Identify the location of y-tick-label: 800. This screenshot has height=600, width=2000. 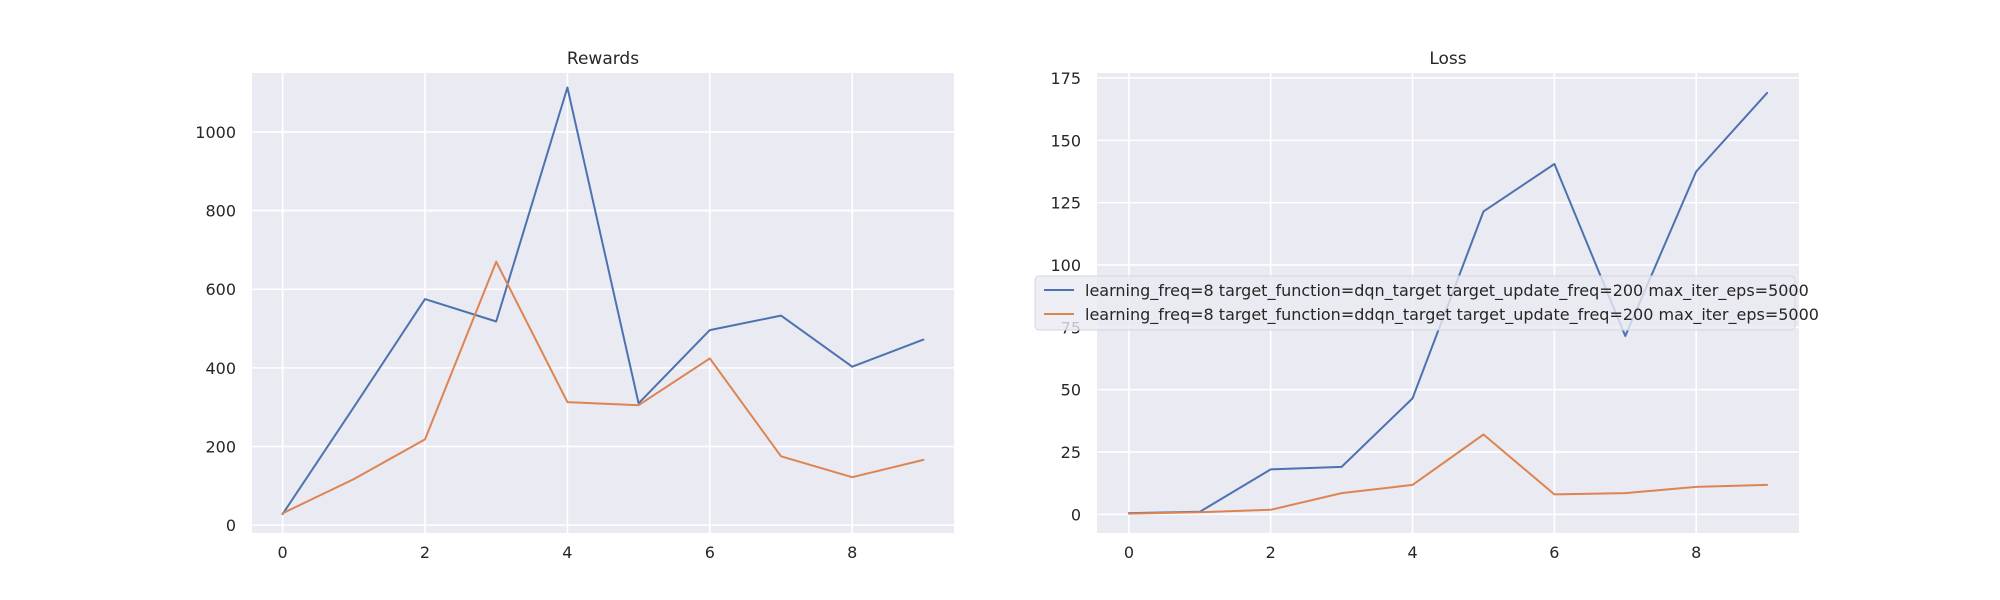
(220, 211).